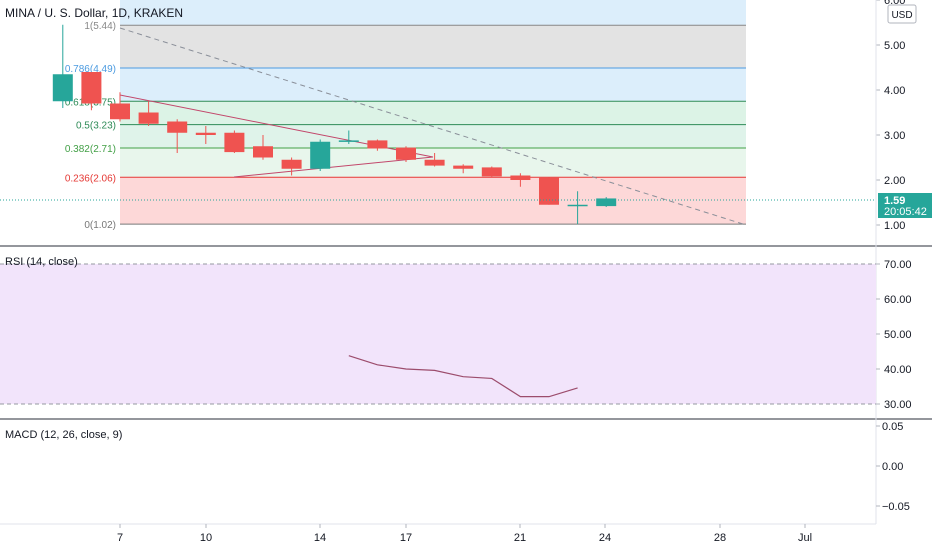 The image size is (932, 550). What do you see at coordinates (96, 126) in the screenshot?
I see `fib-level-label-3: 0.5(3.23)` at bounding box center [96, 126].